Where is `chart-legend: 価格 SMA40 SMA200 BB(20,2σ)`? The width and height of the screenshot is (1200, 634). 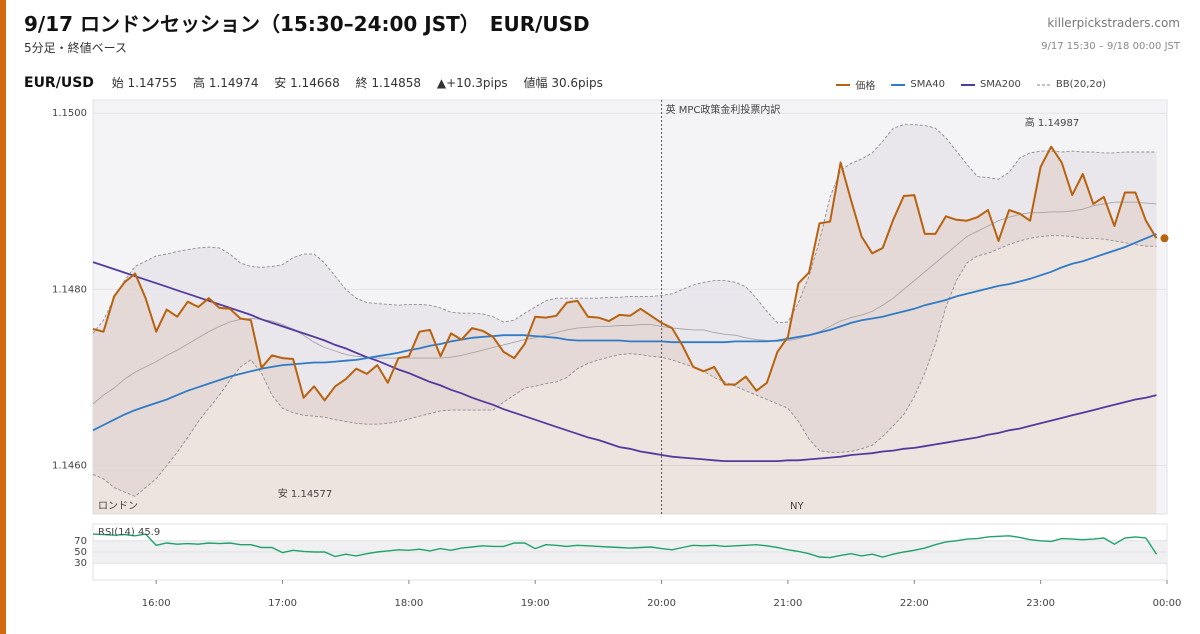
chart-legend: 価格 SMA40 SMA200 BB(20,2σ) is located at coordinates (971, 84).